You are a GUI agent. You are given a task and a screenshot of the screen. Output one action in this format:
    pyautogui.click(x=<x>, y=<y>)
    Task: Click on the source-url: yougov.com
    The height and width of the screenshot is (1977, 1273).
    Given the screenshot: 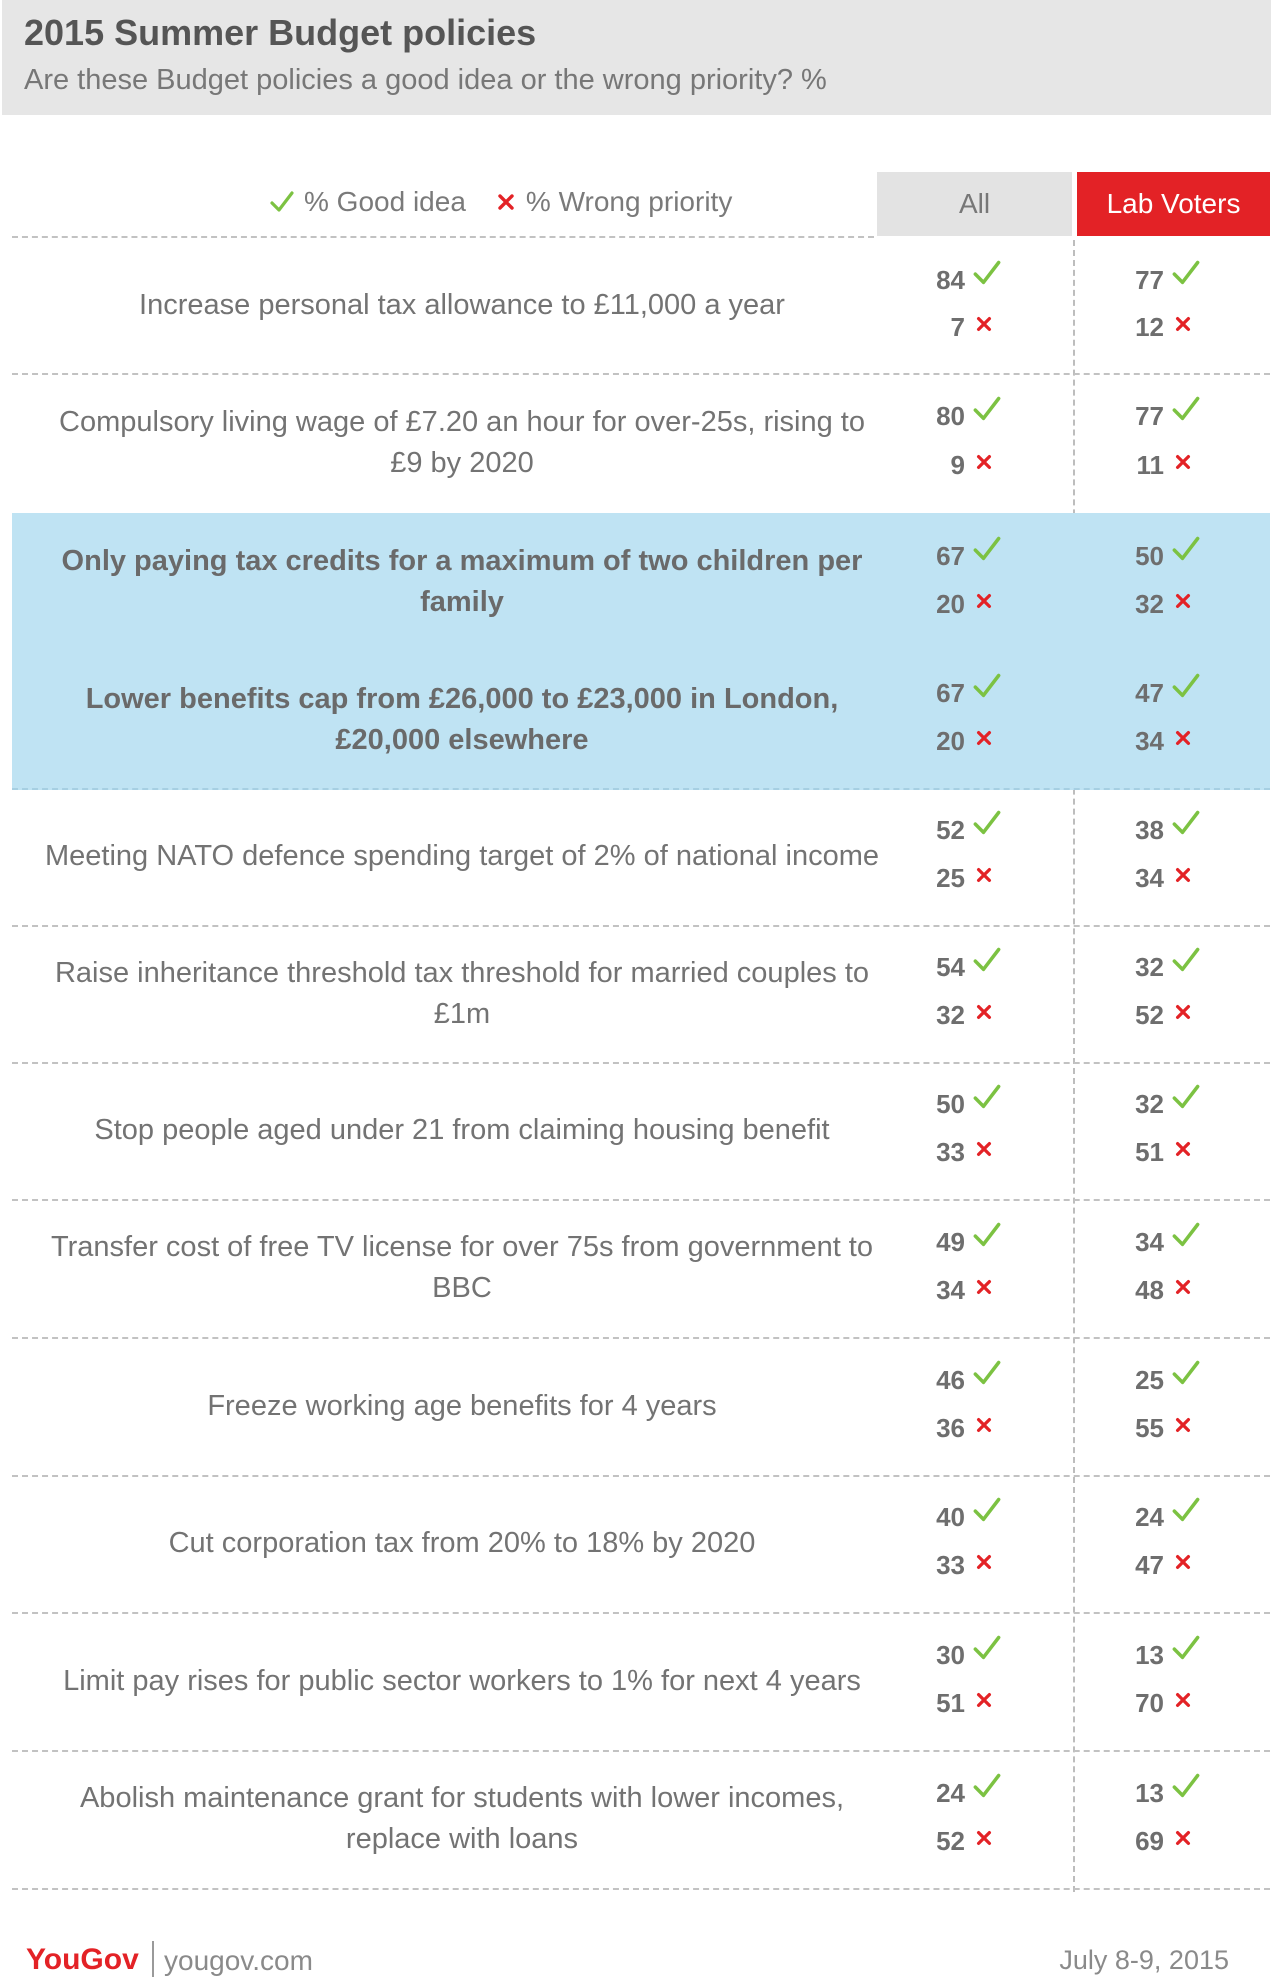 What is the action you would take?
    pyautogui.click(x=238, y=1960)
    